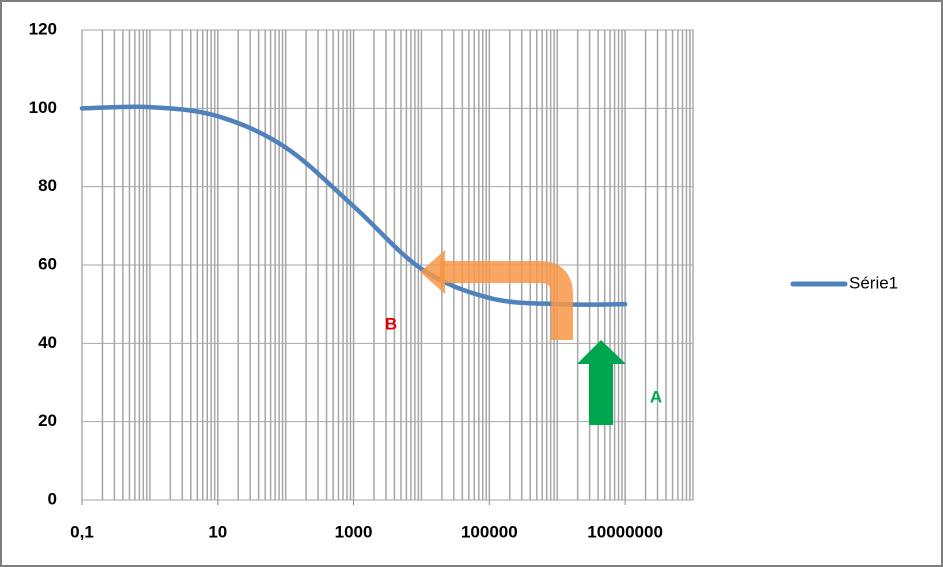 The image size is (943, 567). Describe the element at coordinates (47, 185) in the screenshot. I see `y-tick-label: 80` at that location.